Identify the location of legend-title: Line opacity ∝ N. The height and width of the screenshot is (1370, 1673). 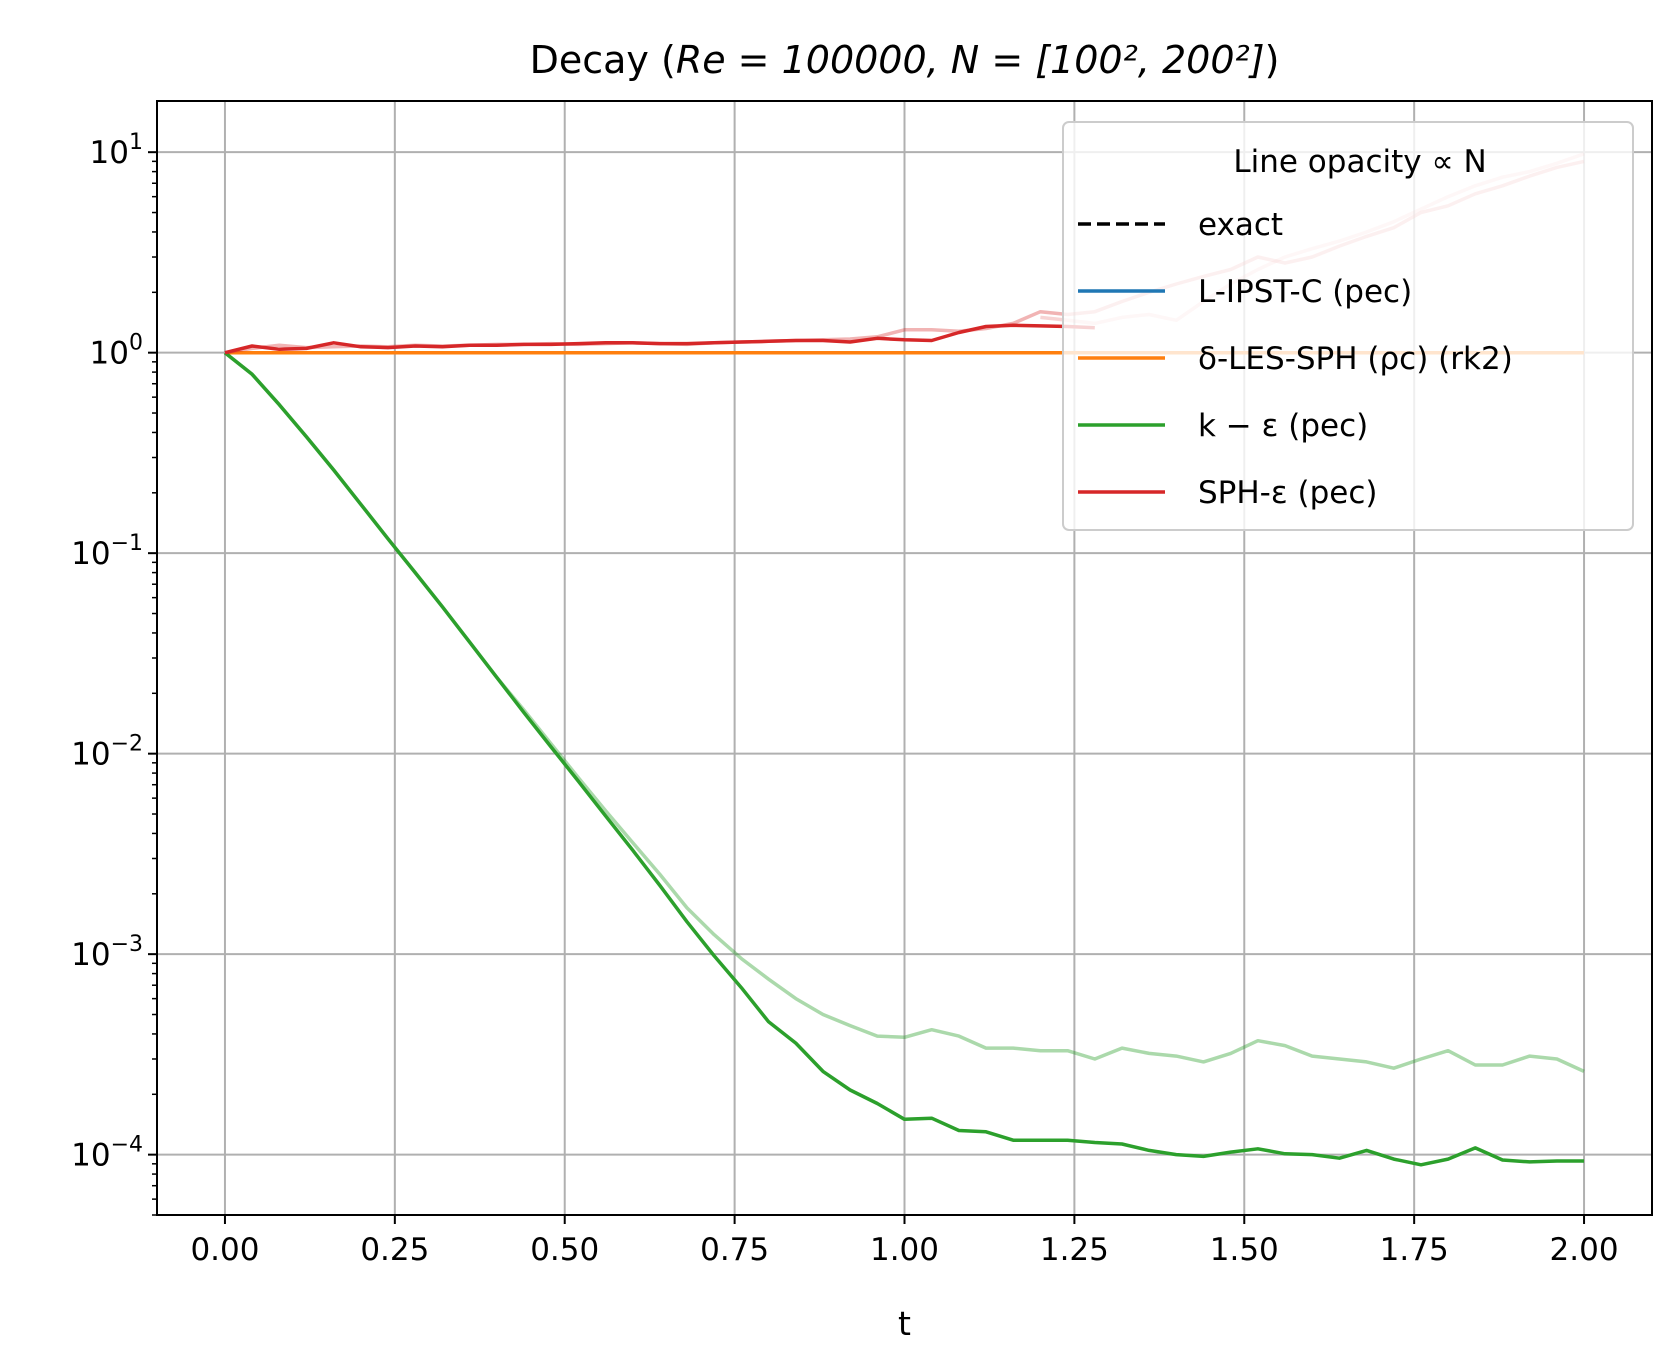
(1359, 162).